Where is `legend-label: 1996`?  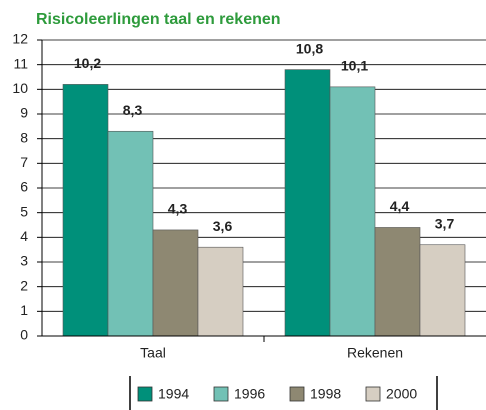 legend-label: 1996 is located at coordinates (249, 394).